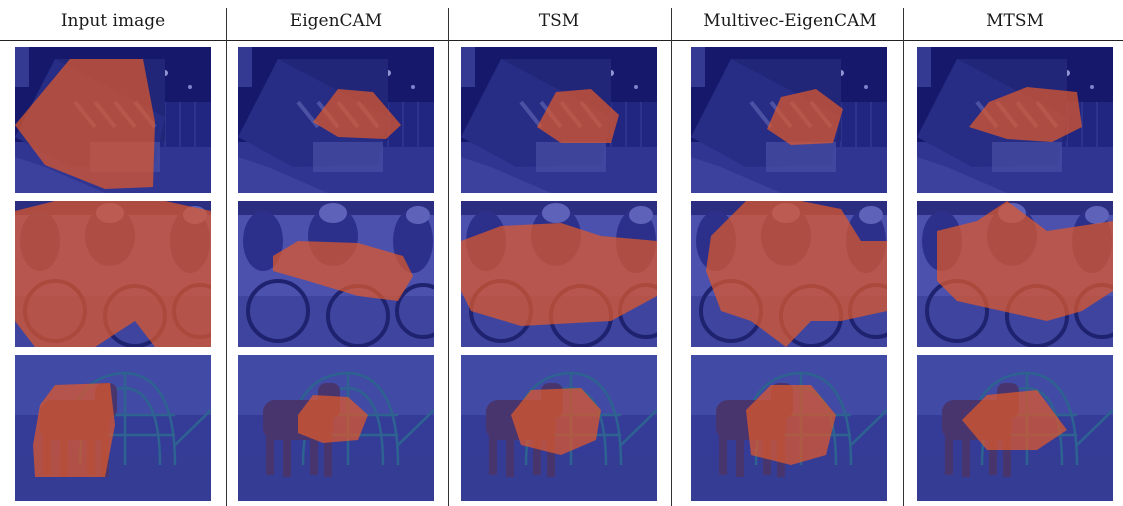  Describe the element at coordinates (789, 274) in the screenshot. I see `heatmap-cyclists-multivec-eigencam` at that location.